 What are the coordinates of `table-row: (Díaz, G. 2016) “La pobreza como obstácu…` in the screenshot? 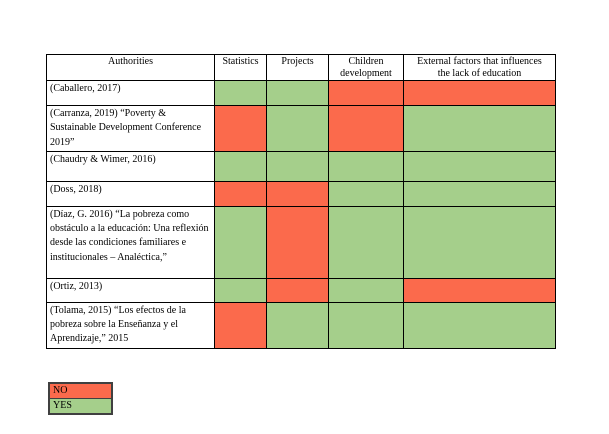 It's located at (301, 242).